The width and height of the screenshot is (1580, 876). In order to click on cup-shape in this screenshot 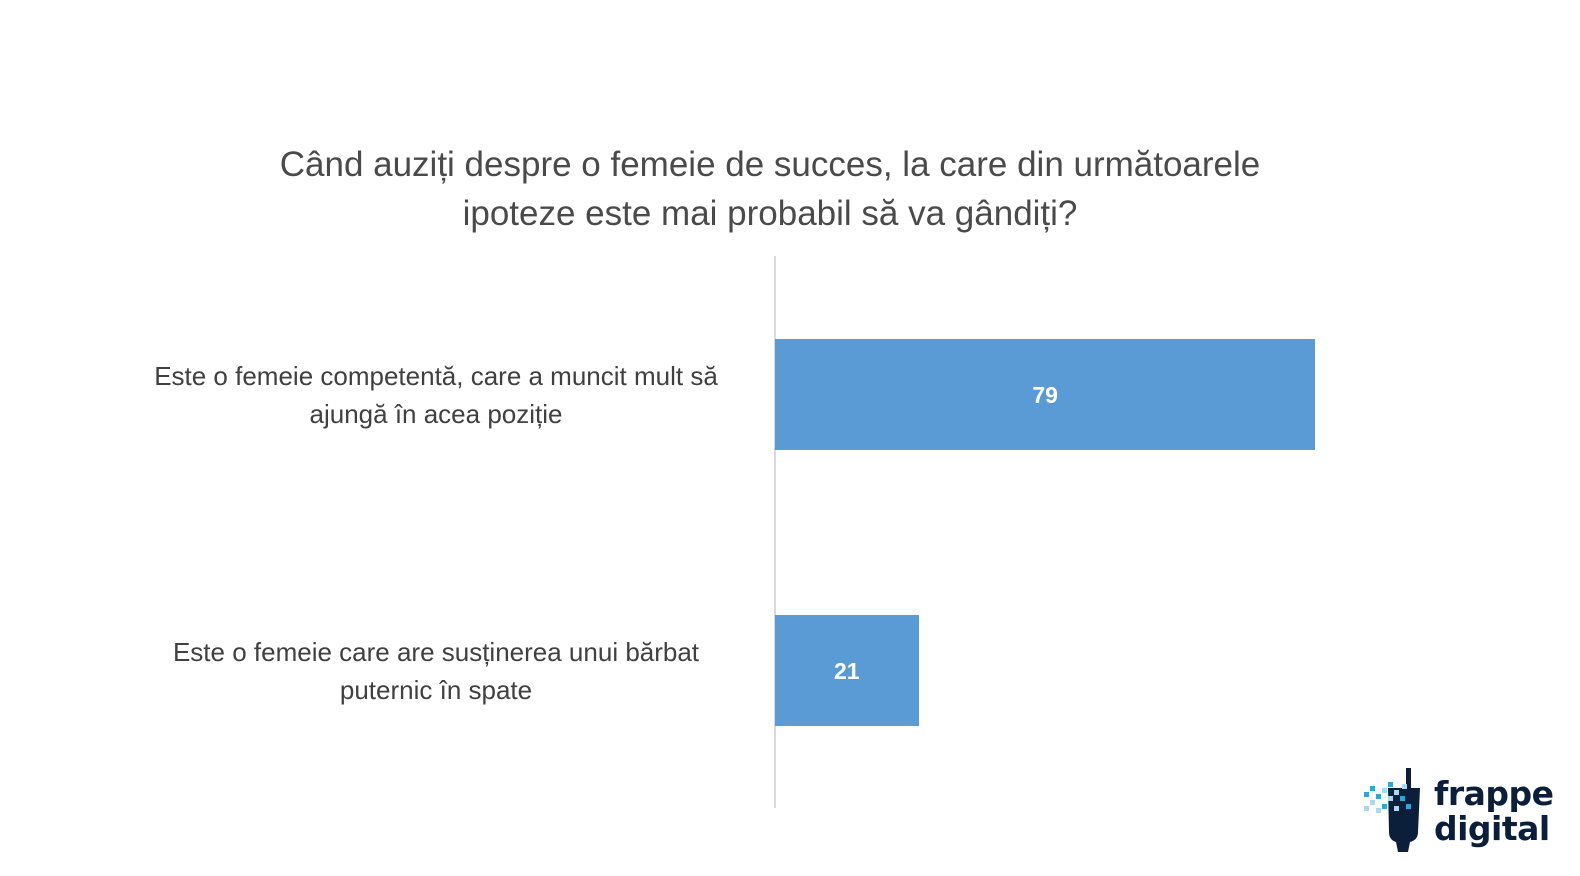, I will do `click(1404, 820)`.